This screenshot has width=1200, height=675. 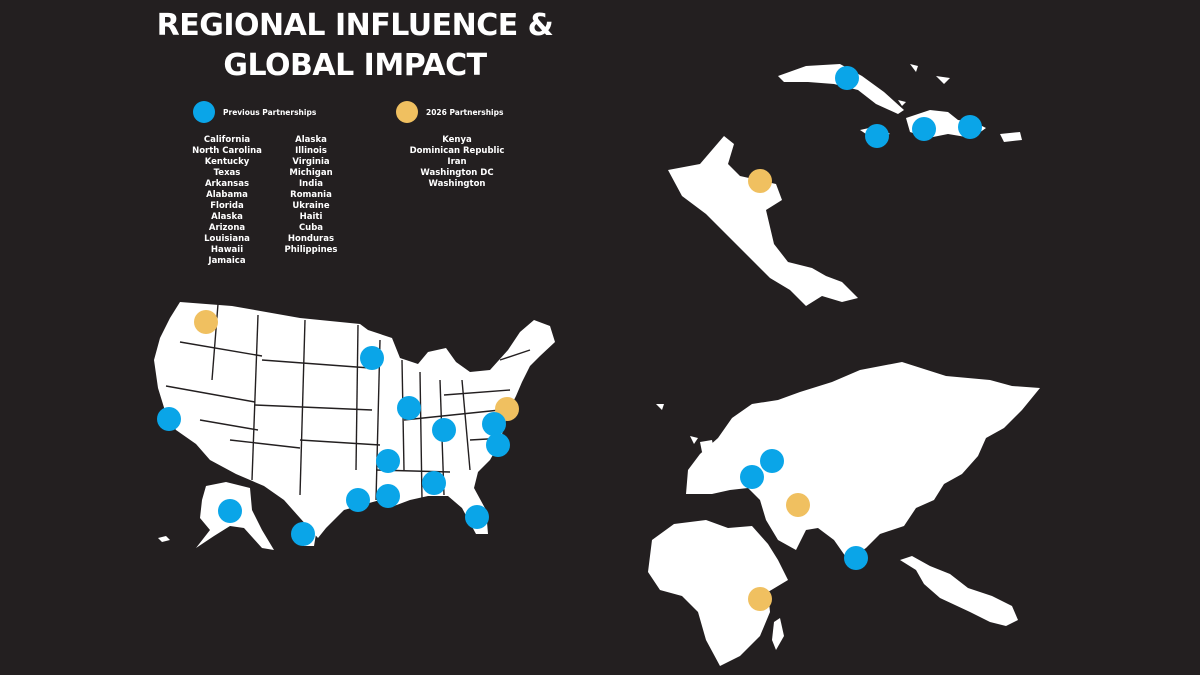 I want to click on partnership-list-item: Kentucky, so click(x=227, y=162).